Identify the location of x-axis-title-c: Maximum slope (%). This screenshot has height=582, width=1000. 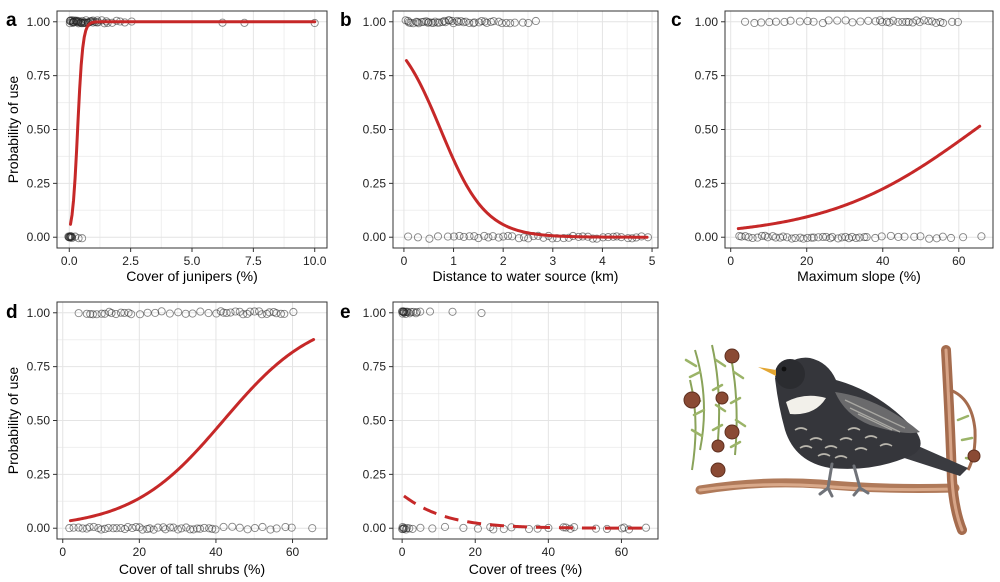
(859, 276).